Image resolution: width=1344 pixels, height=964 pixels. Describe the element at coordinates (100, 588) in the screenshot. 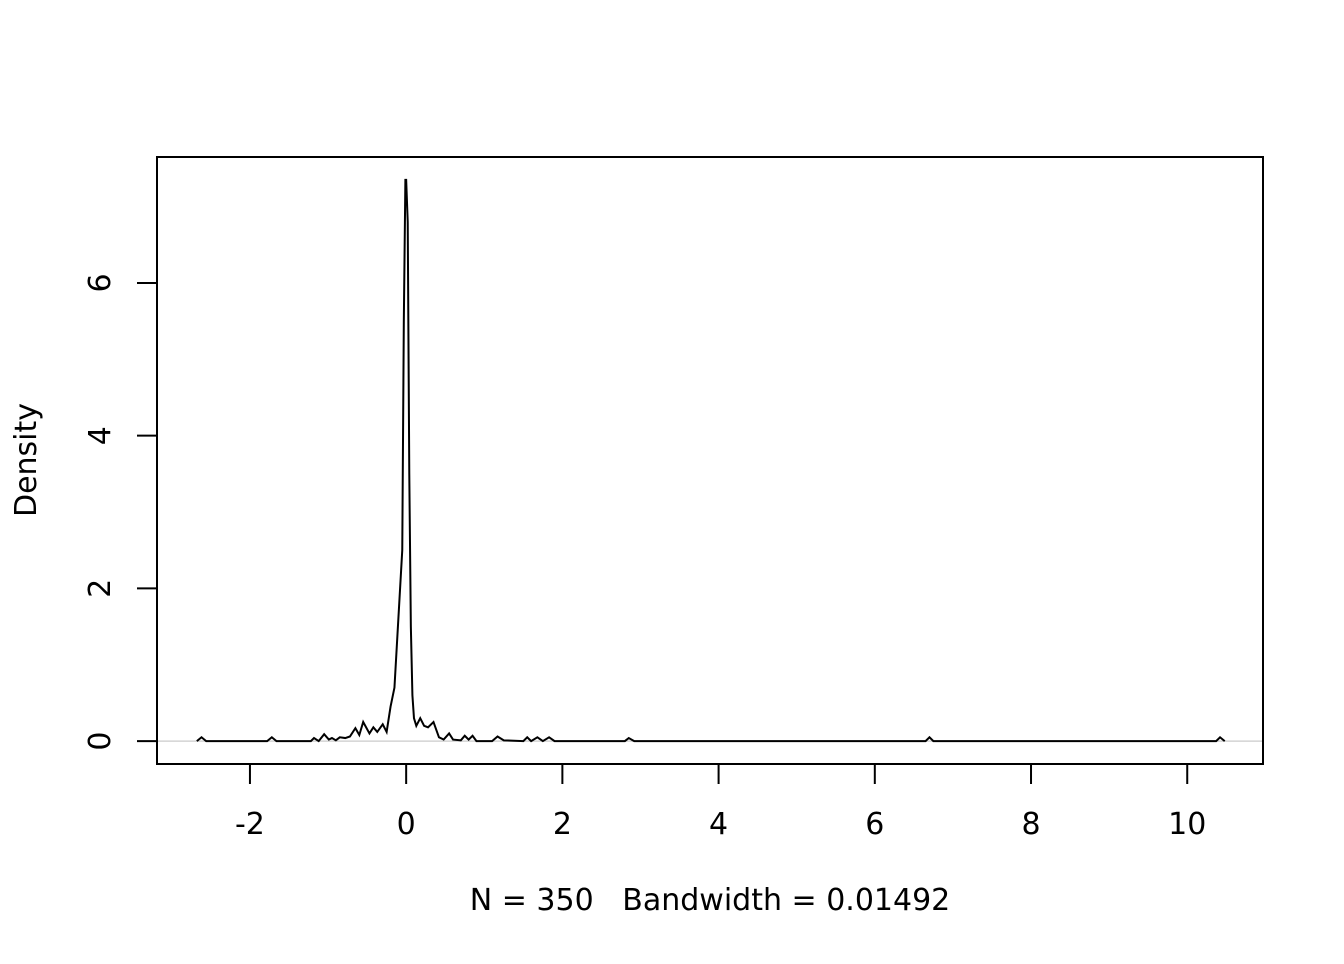

I see `y-tick-label: 2` at that location.